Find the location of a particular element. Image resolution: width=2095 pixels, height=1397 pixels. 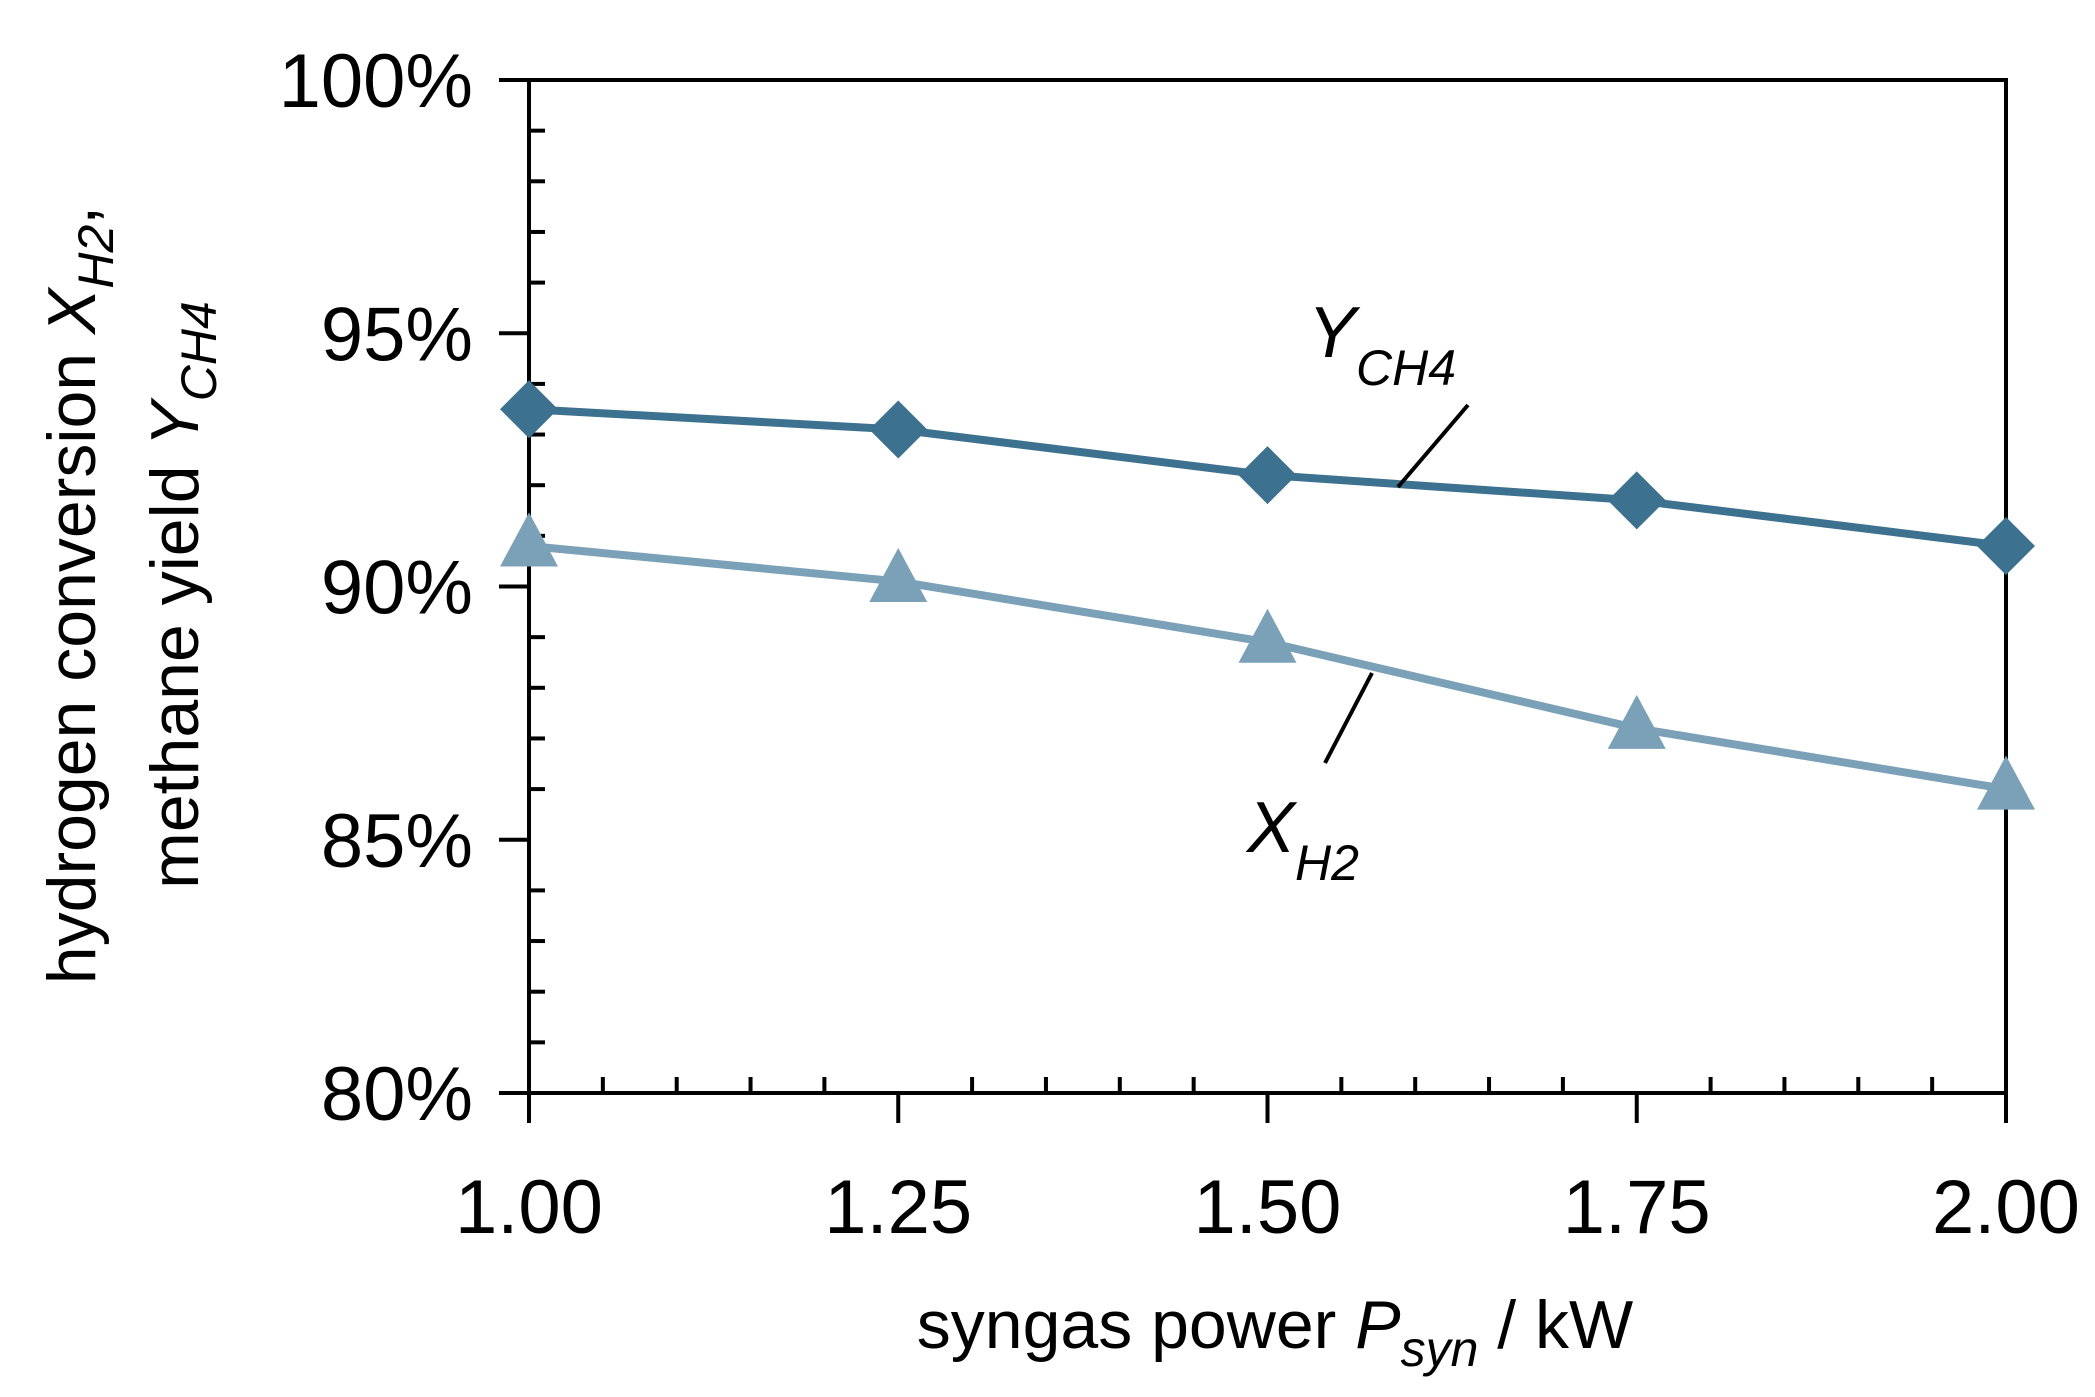

y-ch4-label-sub: CH4 is located at coordinates (1406, 368).